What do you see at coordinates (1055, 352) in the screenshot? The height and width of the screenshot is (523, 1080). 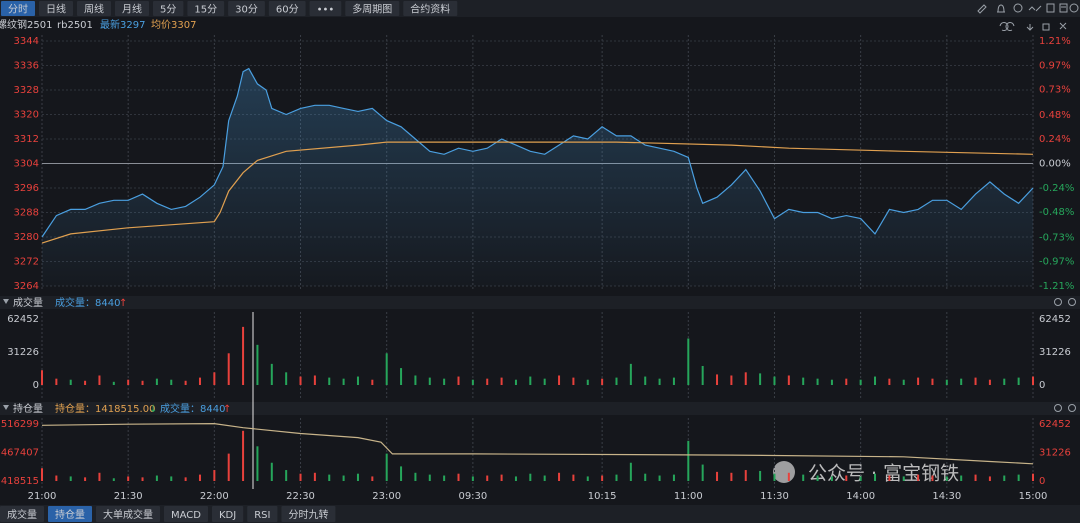 I see `y2-tick-label: 31226` at bounding box center [1055, 352].